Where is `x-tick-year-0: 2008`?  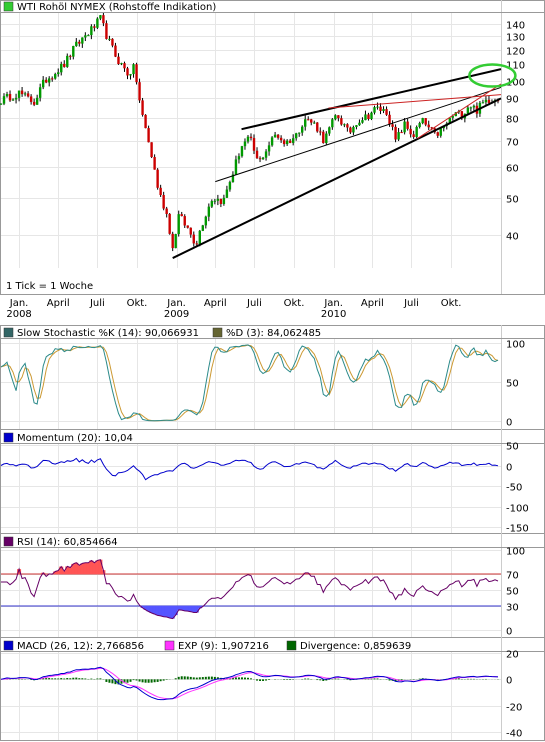 x-tick-year-0: 2008 is located at coordinates (18, 314).